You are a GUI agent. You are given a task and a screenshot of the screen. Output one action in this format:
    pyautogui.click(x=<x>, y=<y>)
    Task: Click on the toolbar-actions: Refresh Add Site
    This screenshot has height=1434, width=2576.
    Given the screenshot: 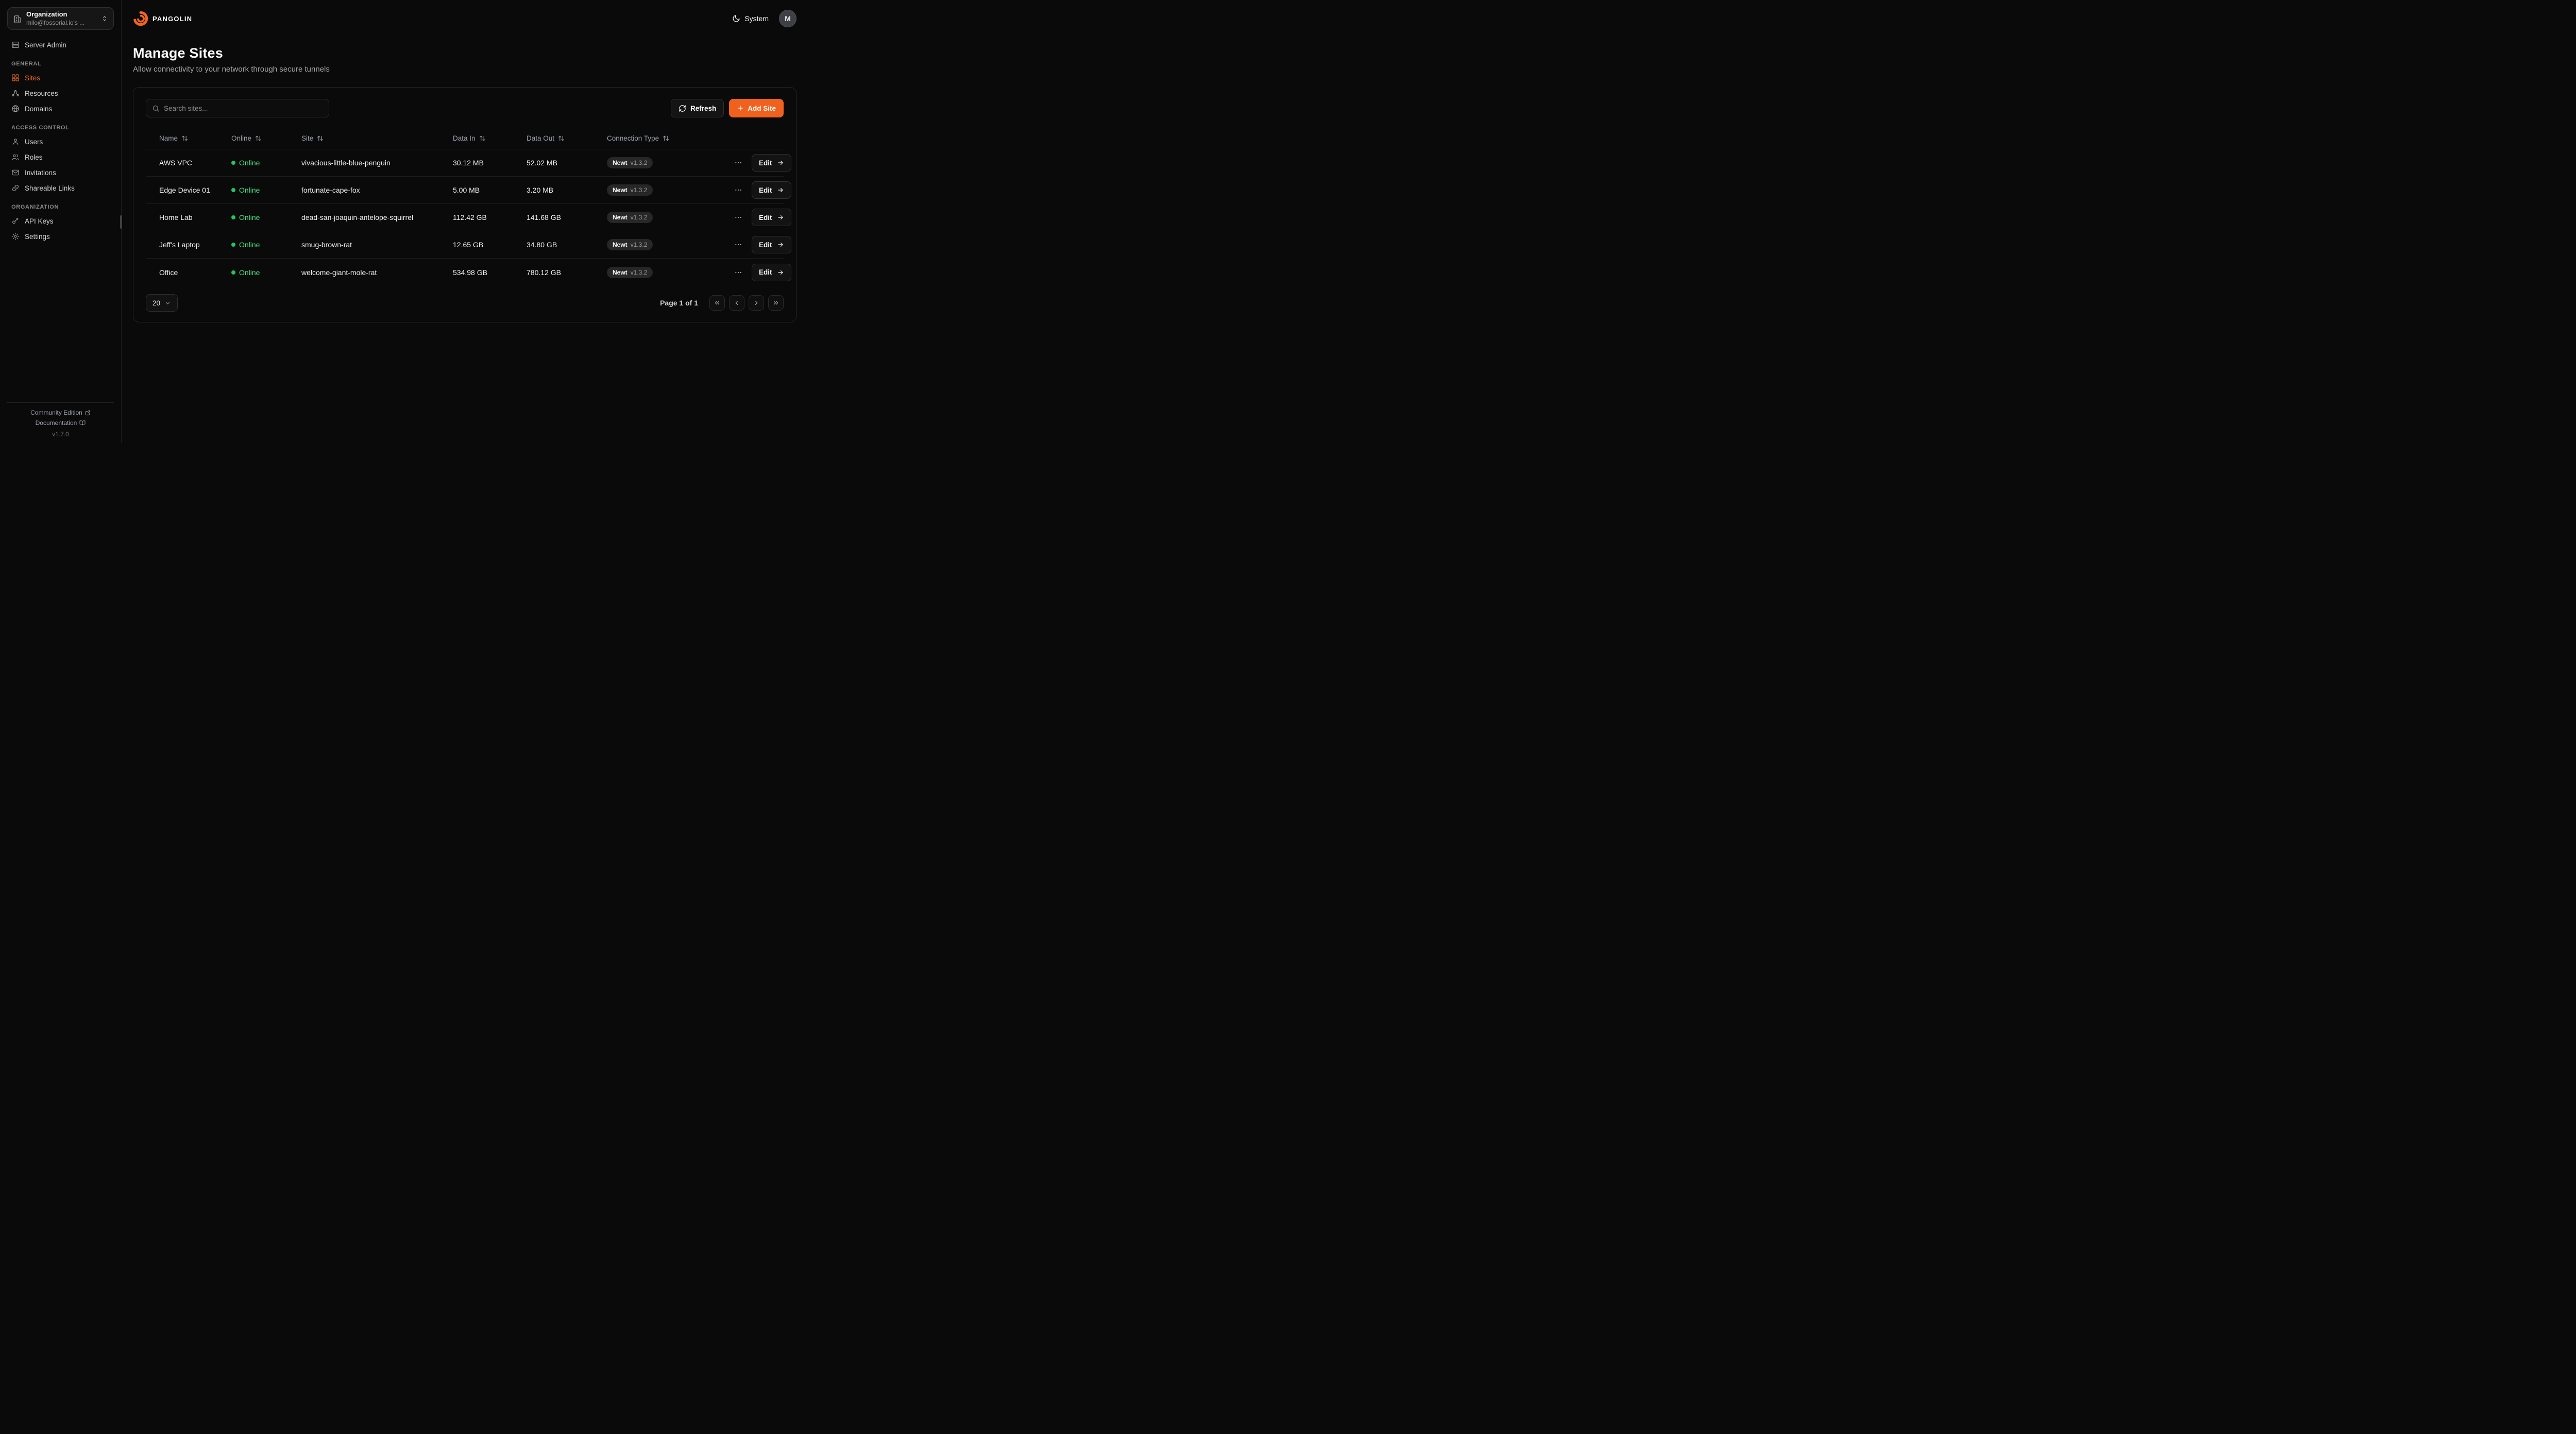 What is the action you would take?
    pyautogui.click(x=727, y=108)
    